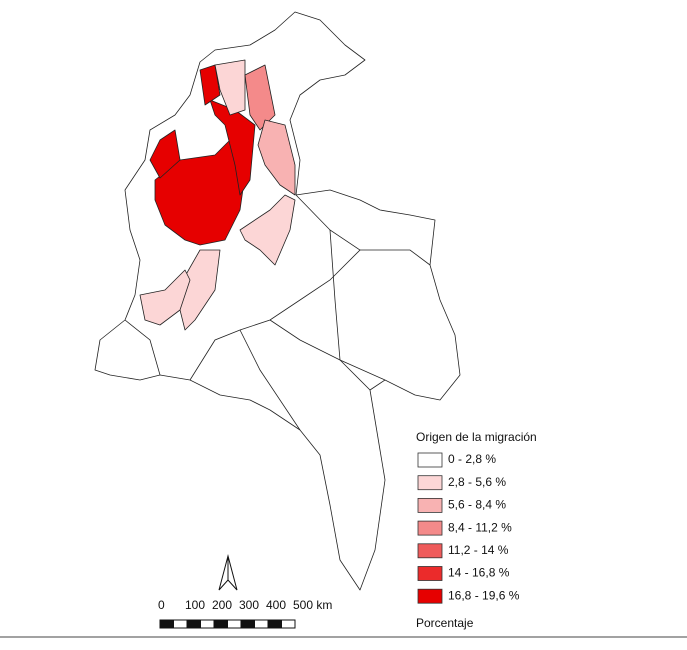 The height and width of the screenshot is (650, 687). What do you see at coordinates (245, 613) in the screenshot?
I see `scale-bar: 0 100 200 300 400 500 km` at bounding box center [245, 613].